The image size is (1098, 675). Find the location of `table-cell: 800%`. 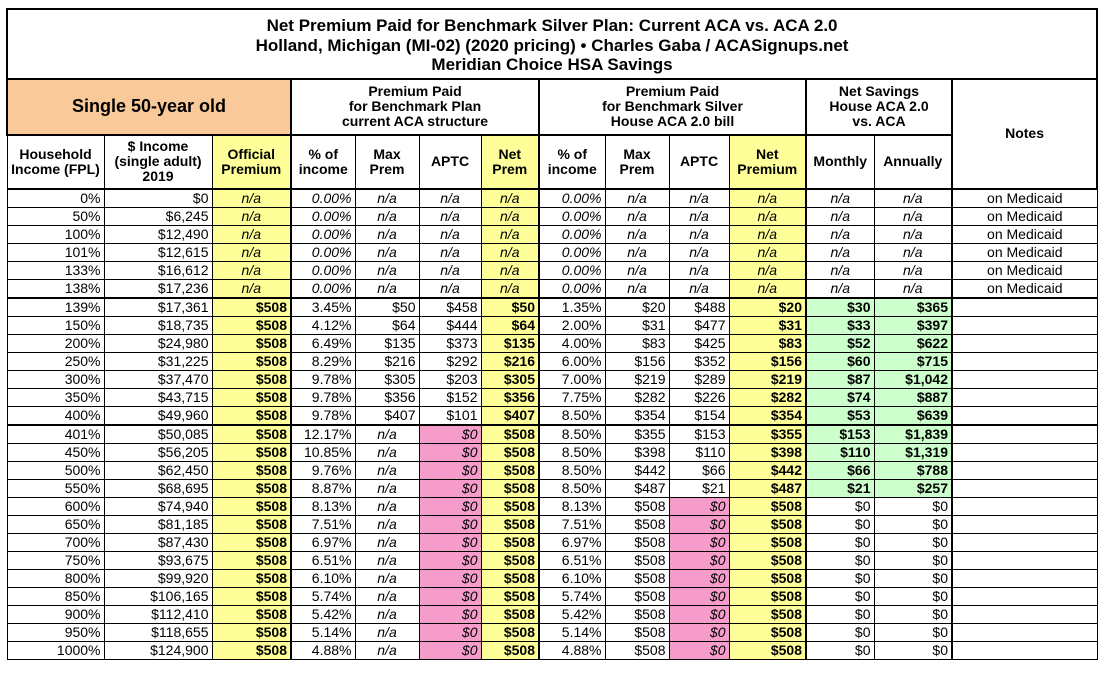

table-cell: 800% is located at coordinates (55, 578).